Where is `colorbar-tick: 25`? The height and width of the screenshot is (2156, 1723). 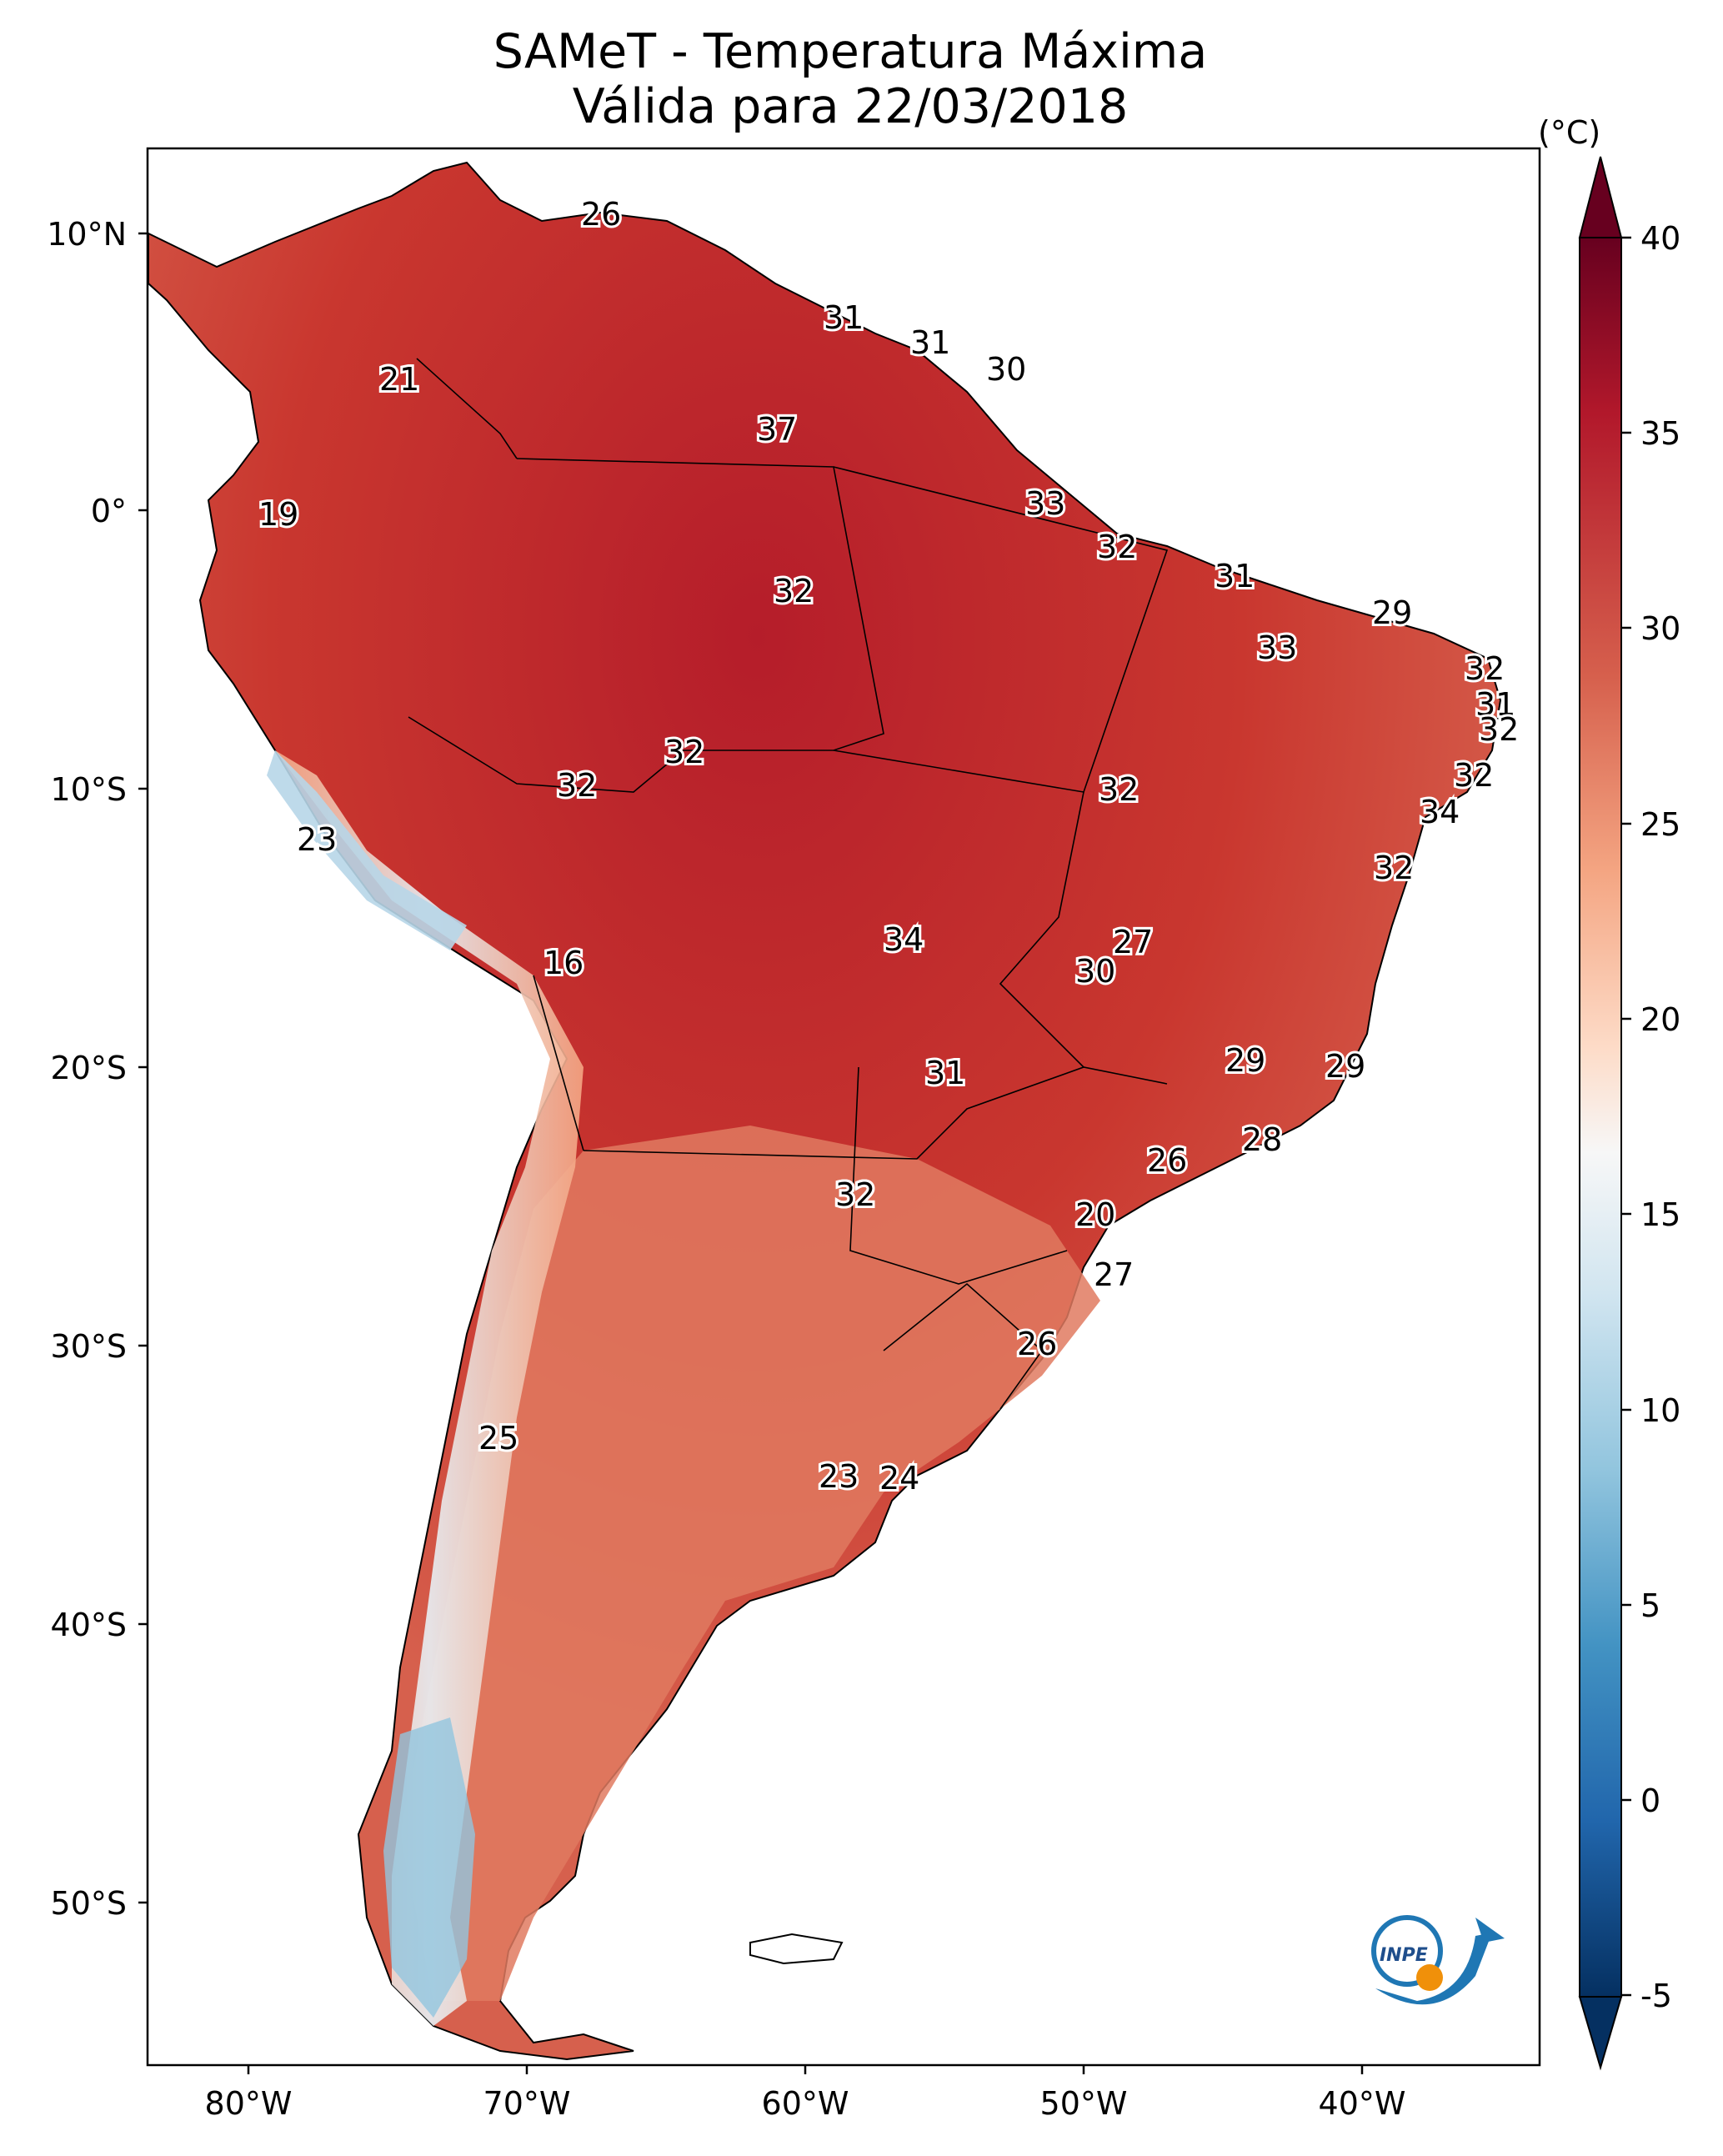
colorbar-tick: 25 is located at coordinates (1660, 824).